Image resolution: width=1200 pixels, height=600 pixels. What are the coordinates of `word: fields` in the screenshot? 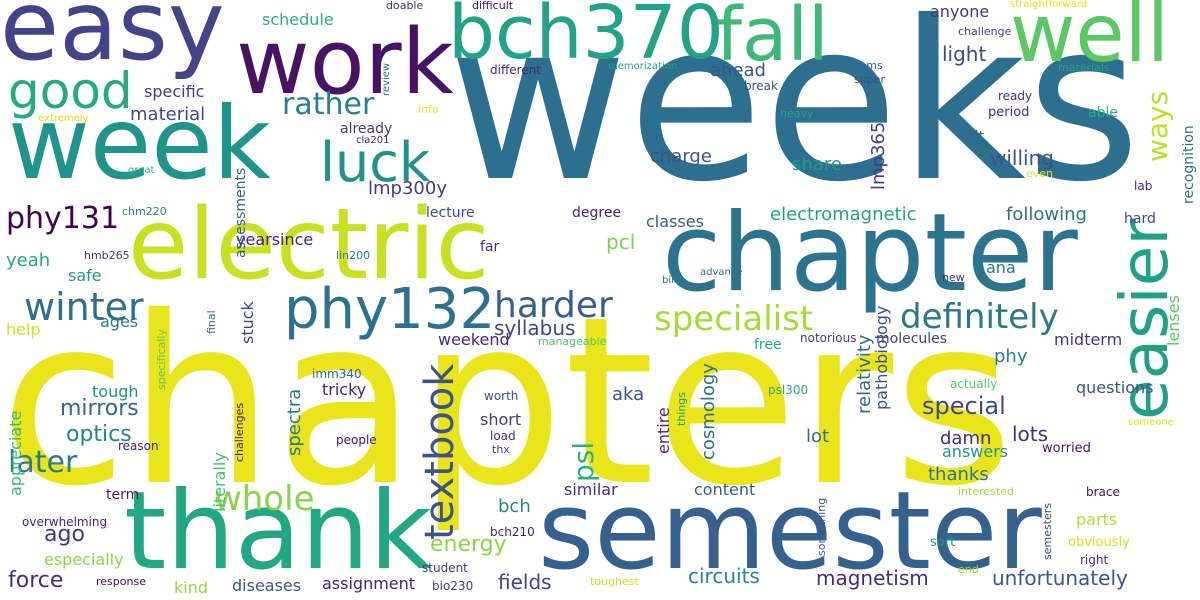 It's located at (525, 582).